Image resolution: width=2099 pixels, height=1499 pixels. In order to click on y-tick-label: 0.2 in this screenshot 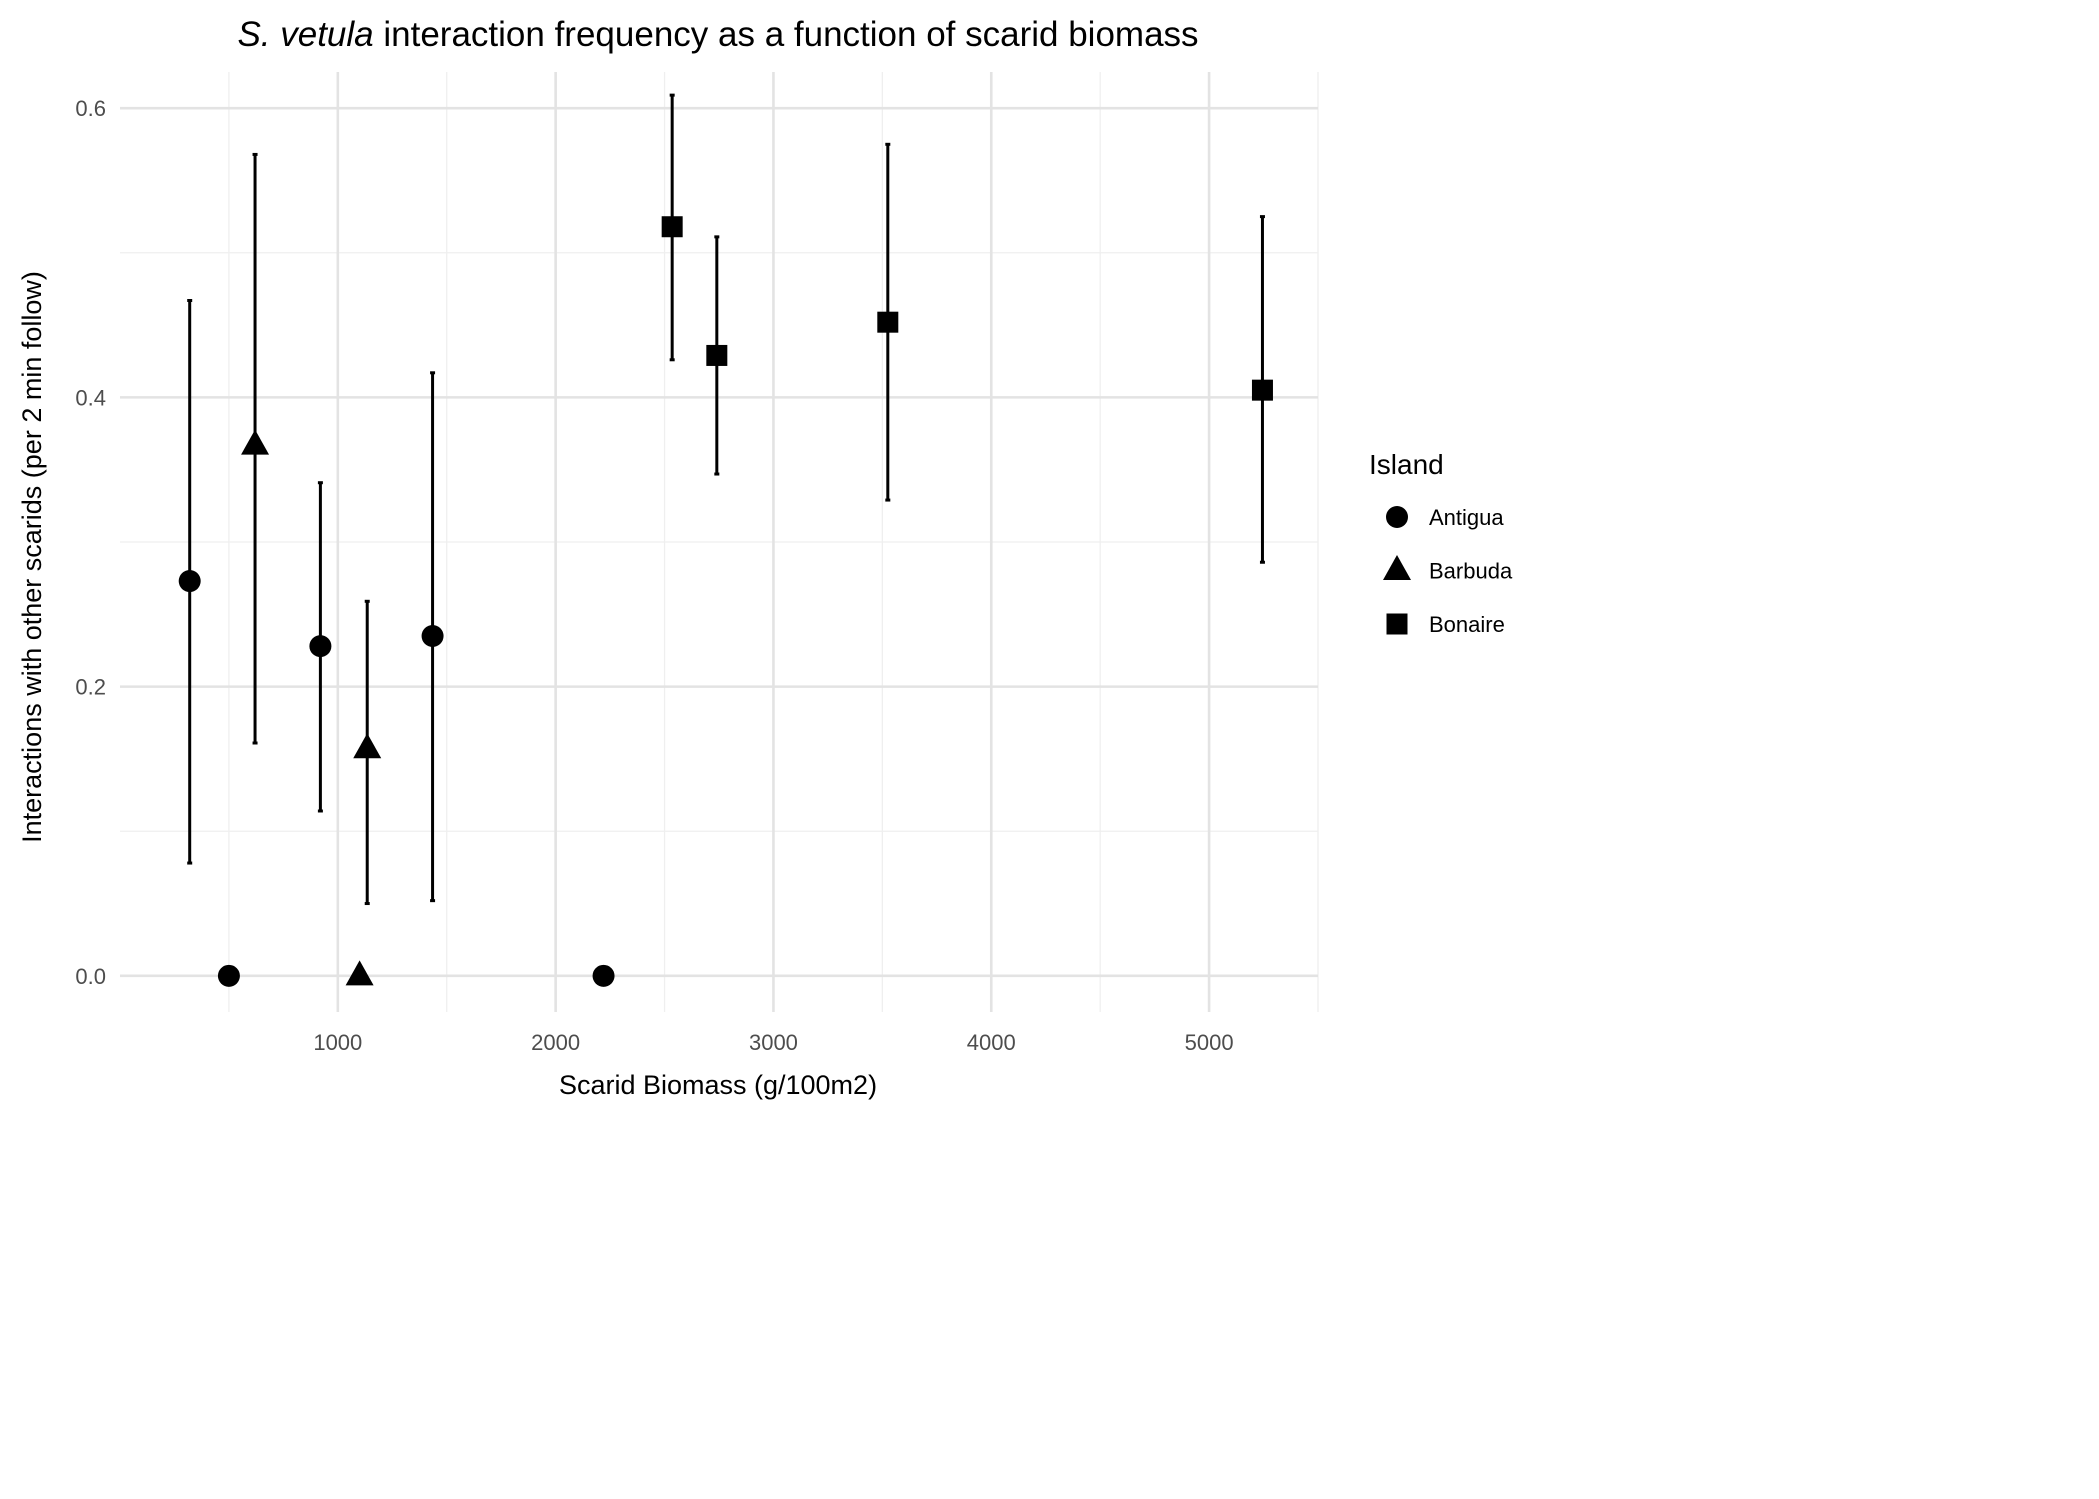, I will do `click(90, 687)`.